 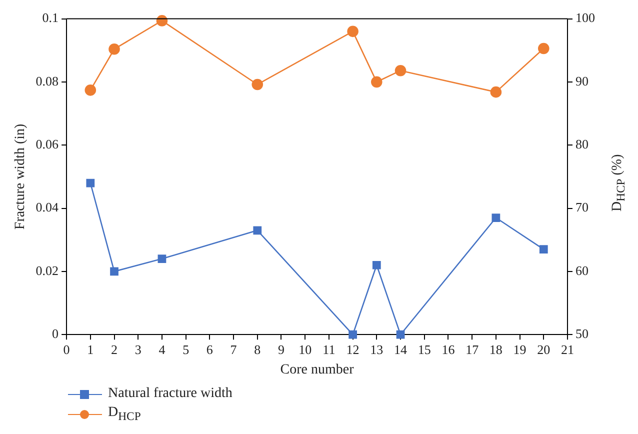 What do you see at coordinates (377, 349) in the screenshot?
I see `x-tick-label: 13` at bounding box center [377, 349].